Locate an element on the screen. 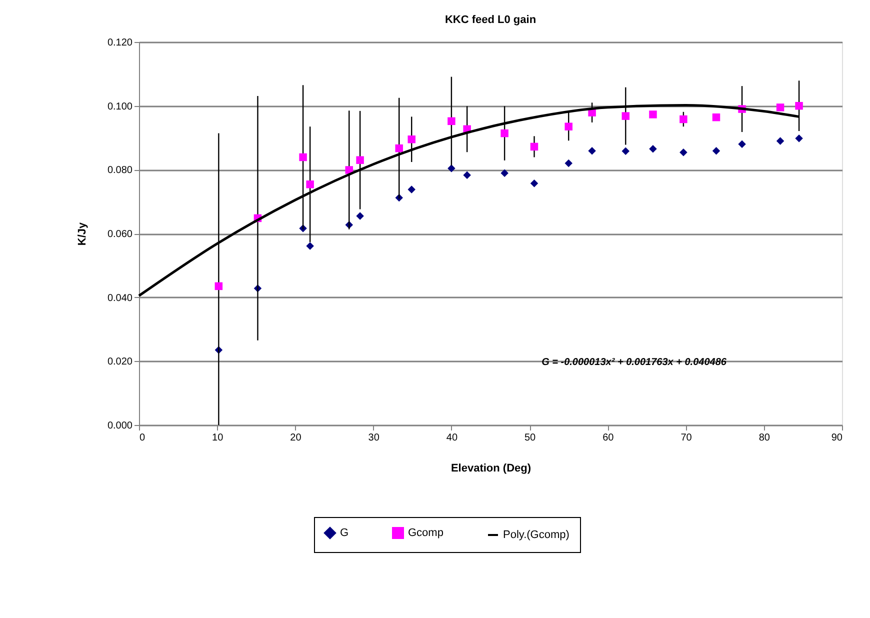 This screenshot has height=618, width=870. legend-label: Poly.(Gcomp) is located at coordinates (536, 535).